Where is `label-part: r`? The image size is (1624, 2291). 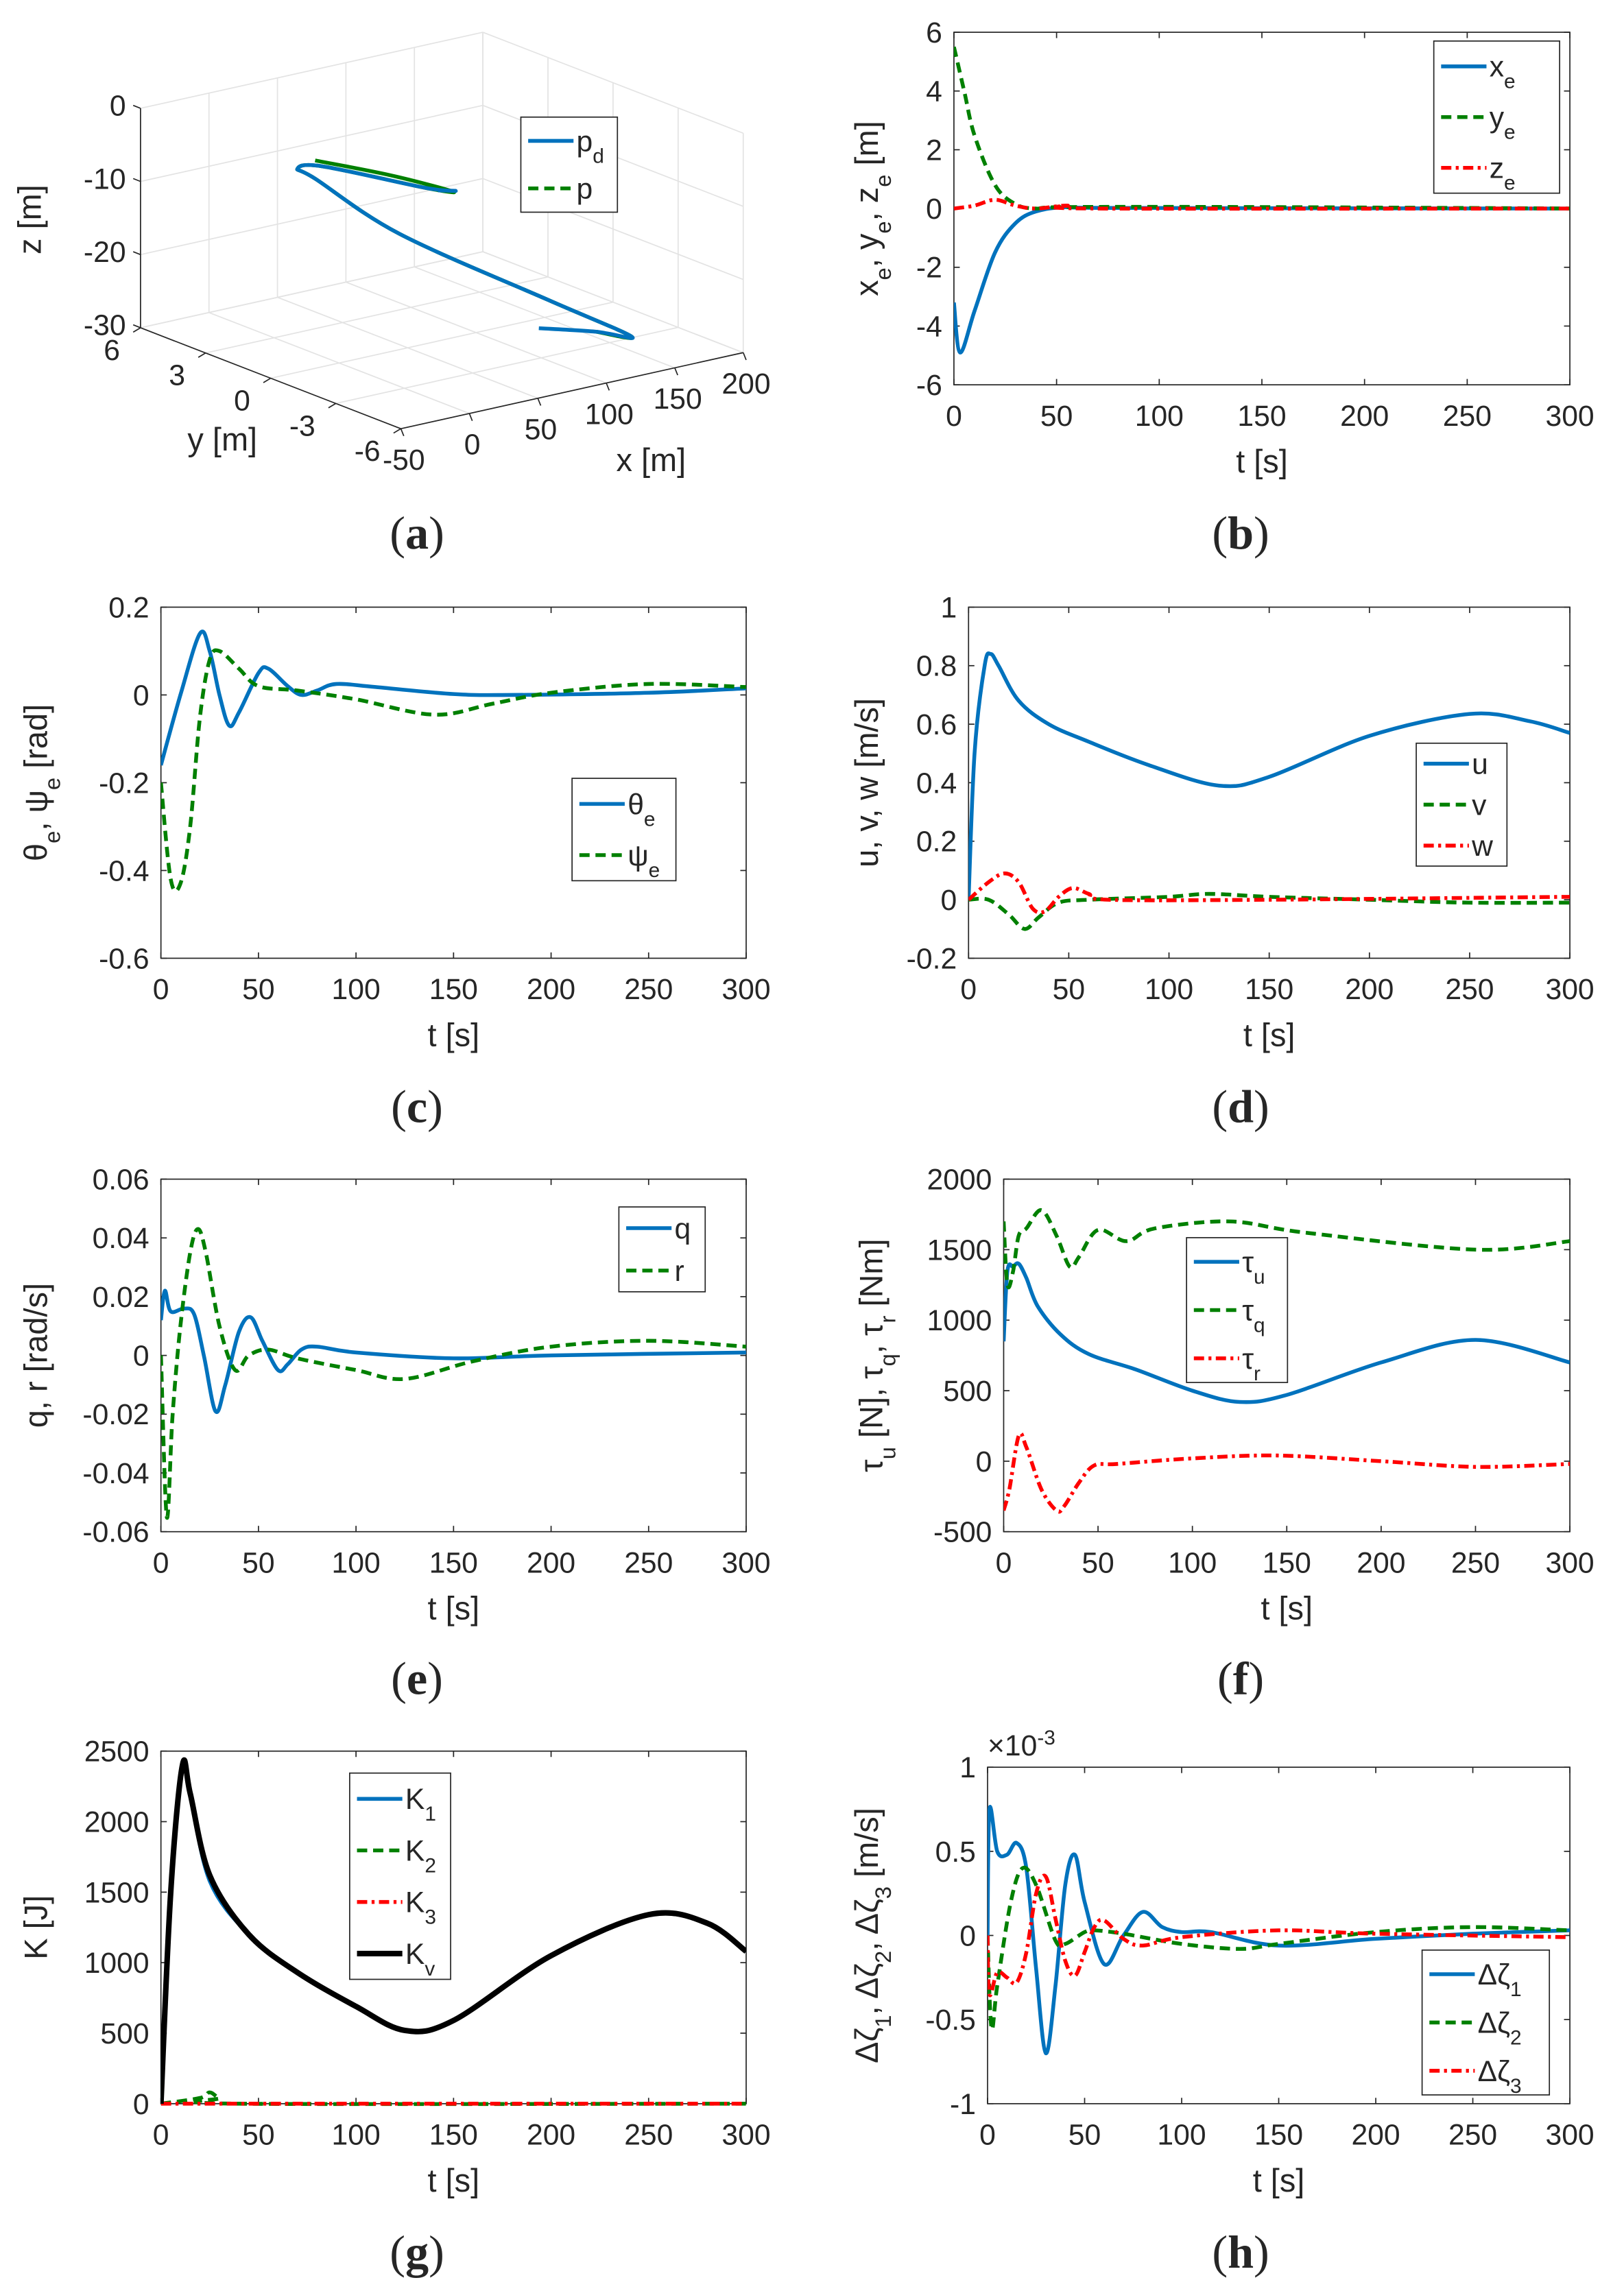 label-part: r is located at coordinates (679, 1271).